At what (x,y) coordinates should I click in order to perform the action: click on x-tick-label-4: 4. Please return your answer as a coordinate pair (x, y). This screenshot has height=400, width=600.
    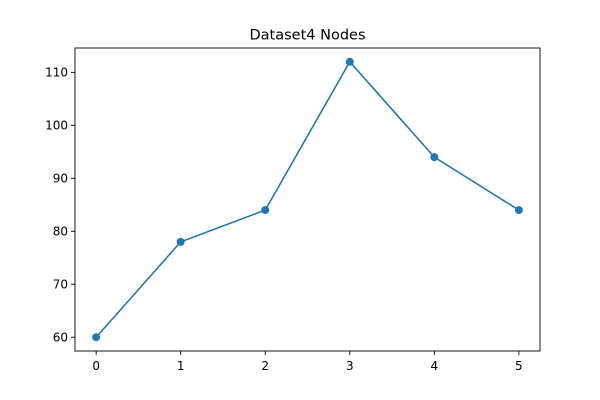
    Looking at the image, I should click on (434, 366).